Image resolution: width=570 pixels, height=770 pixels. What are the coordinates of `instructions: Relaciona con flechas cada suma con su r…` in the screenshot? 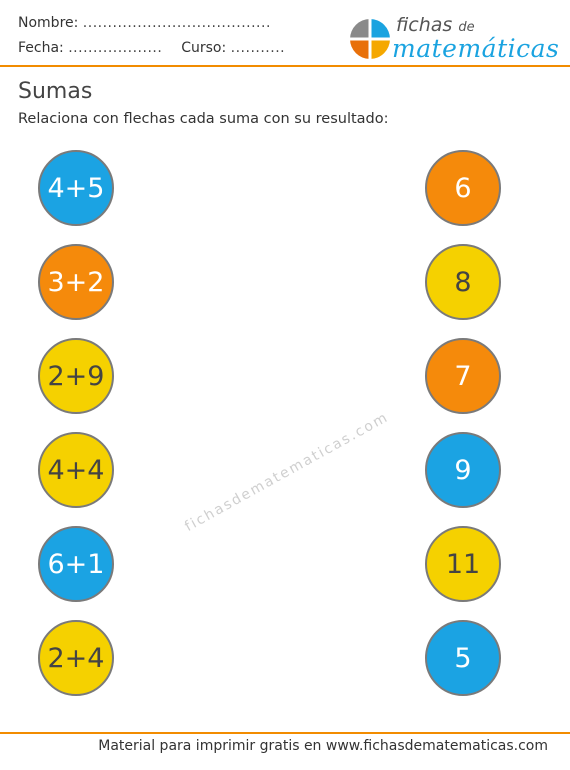 It's located at (203, 119).